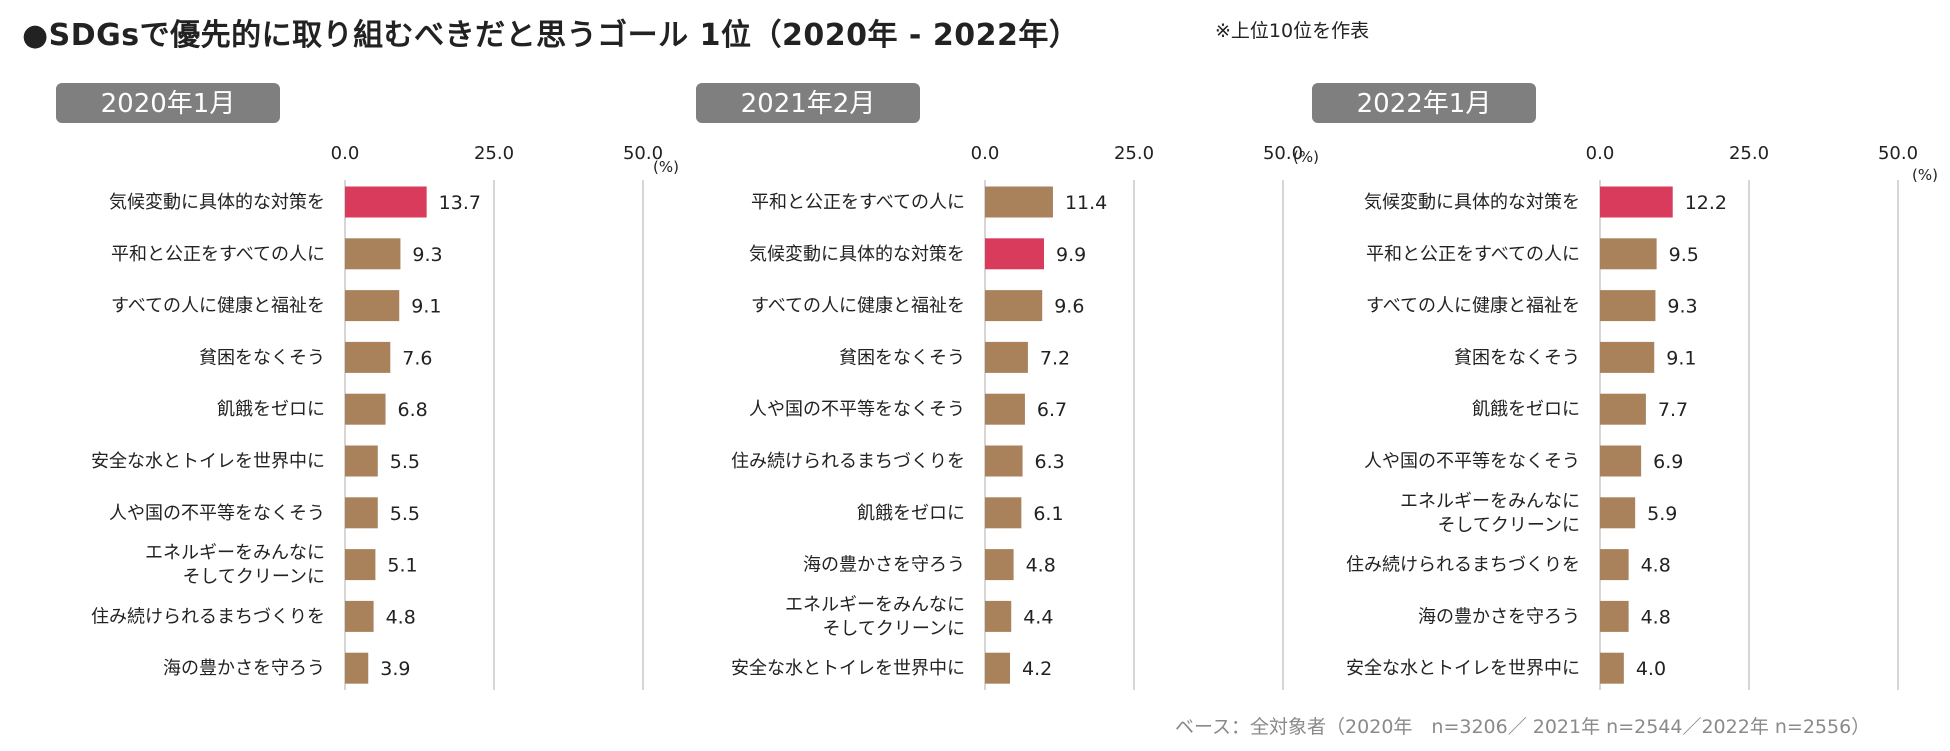 The image size is (1950, 751). What do you see at coordinates (417, 358) in the screenshot?
I see `data-label: 7.6` at bounding box center [417, 358].